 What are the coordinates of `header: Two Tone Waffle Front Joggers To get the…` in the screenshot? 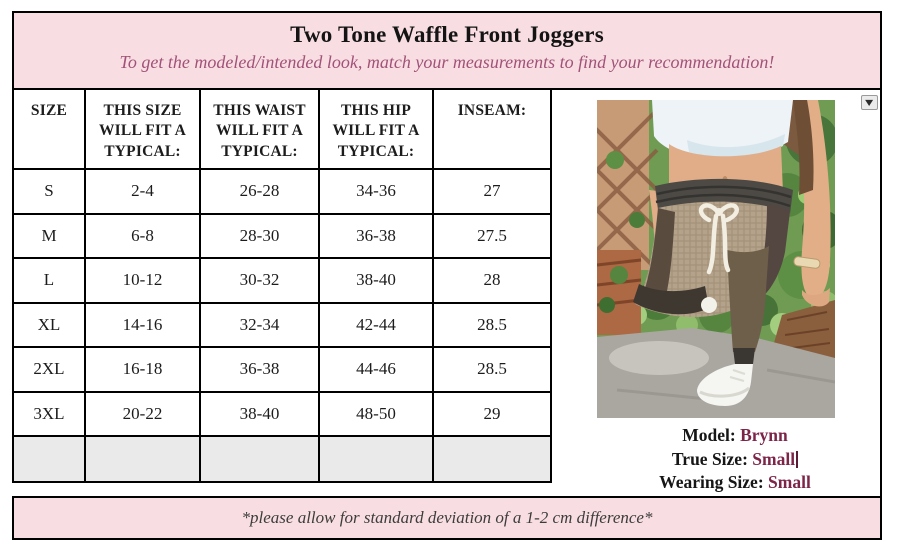 It's located at (447, 50).